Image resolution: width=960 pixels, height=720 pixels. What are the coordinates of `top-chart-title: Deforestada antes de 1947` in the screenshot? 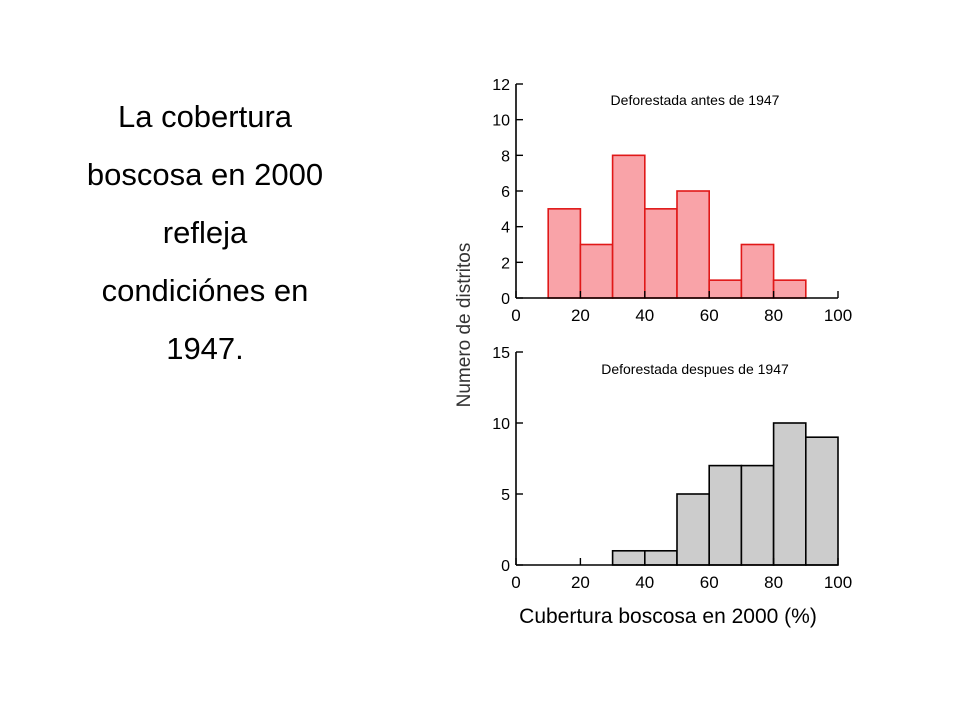 It's located at (695, 100).